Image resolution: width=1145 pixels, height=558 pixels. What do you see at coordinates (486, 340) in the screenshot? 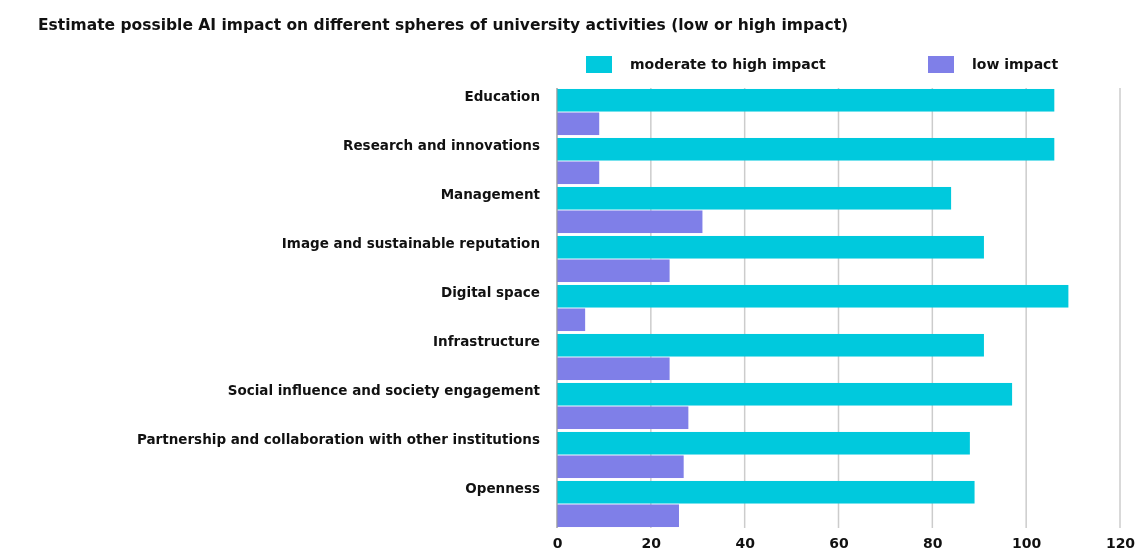
I see `y-tick-label: Infrastructure` at bounding box center [486, 340].